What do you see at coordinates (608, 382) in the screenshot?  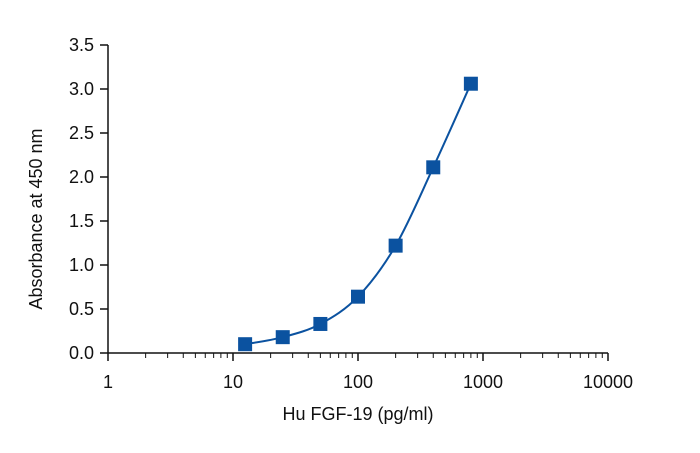 I see `x-tick-label: 10000` at bounding box center [608, 382].